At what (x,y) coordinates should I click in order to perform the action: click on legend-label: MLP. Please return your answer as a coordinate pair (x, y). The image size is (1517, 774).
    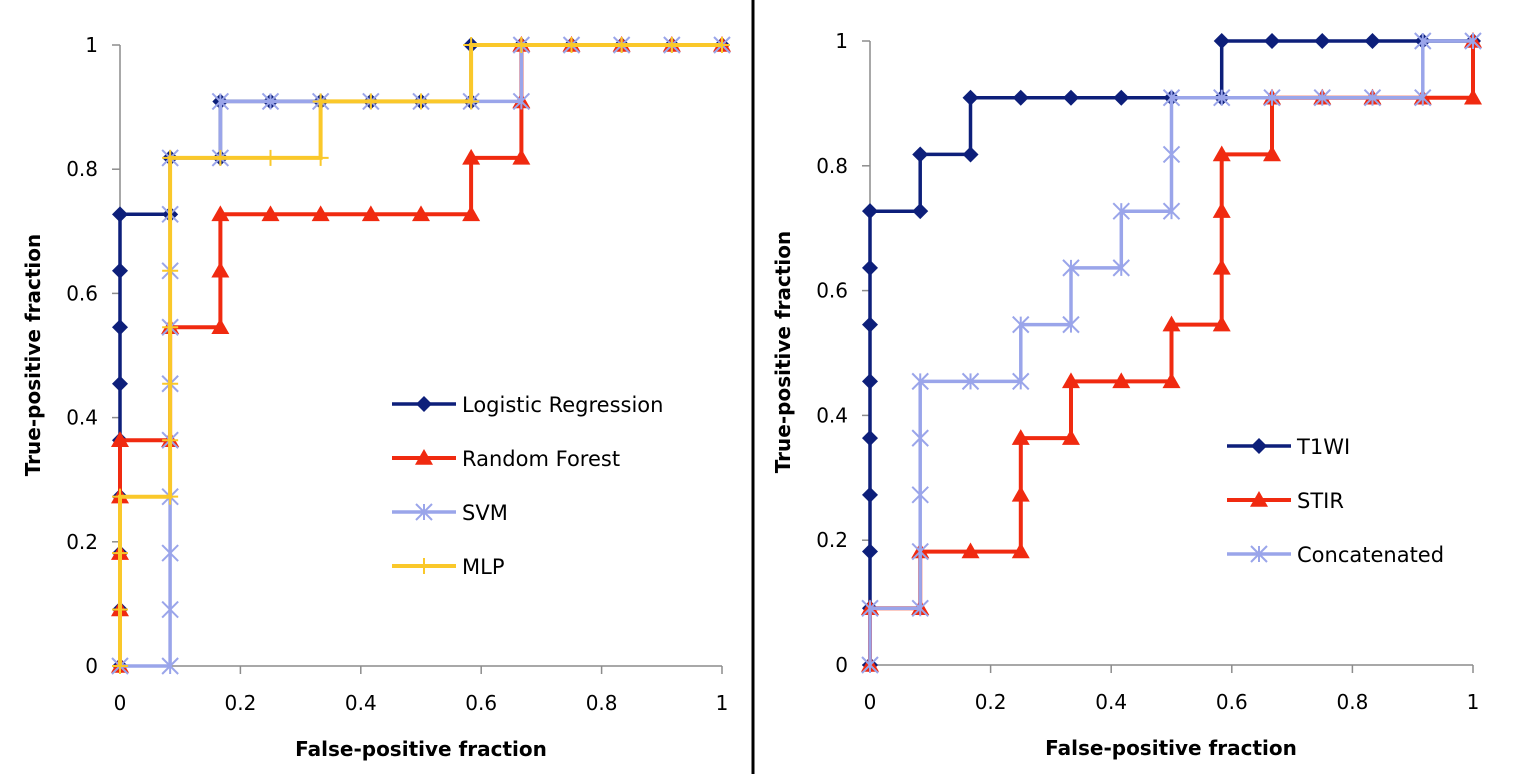
    Looking at the image, I should click on (483, 567).